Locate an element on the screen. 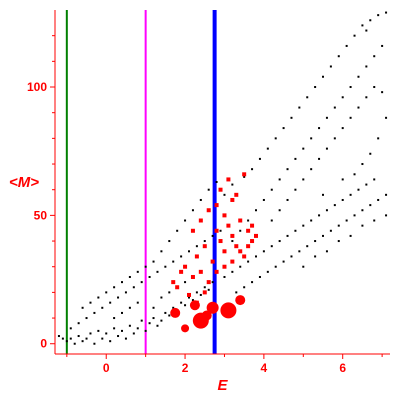  y-tick-label-0: 0 is located at coordinates (43, 344).